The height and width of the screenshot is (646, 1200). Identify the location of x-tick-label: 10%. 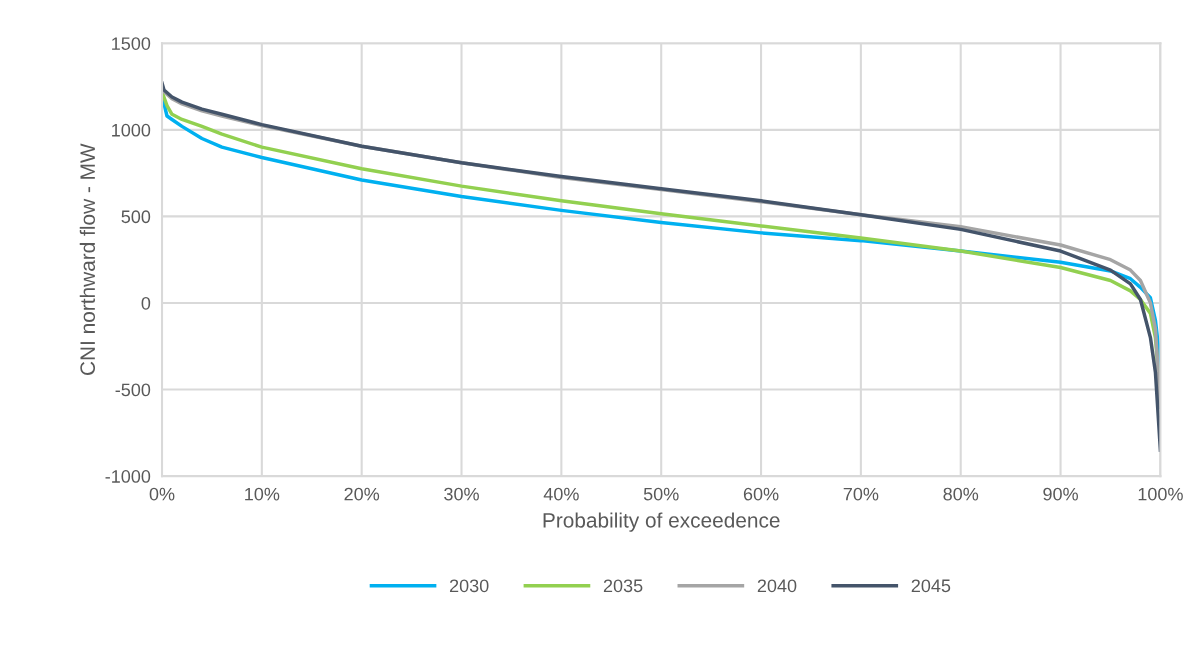
(262, 494).